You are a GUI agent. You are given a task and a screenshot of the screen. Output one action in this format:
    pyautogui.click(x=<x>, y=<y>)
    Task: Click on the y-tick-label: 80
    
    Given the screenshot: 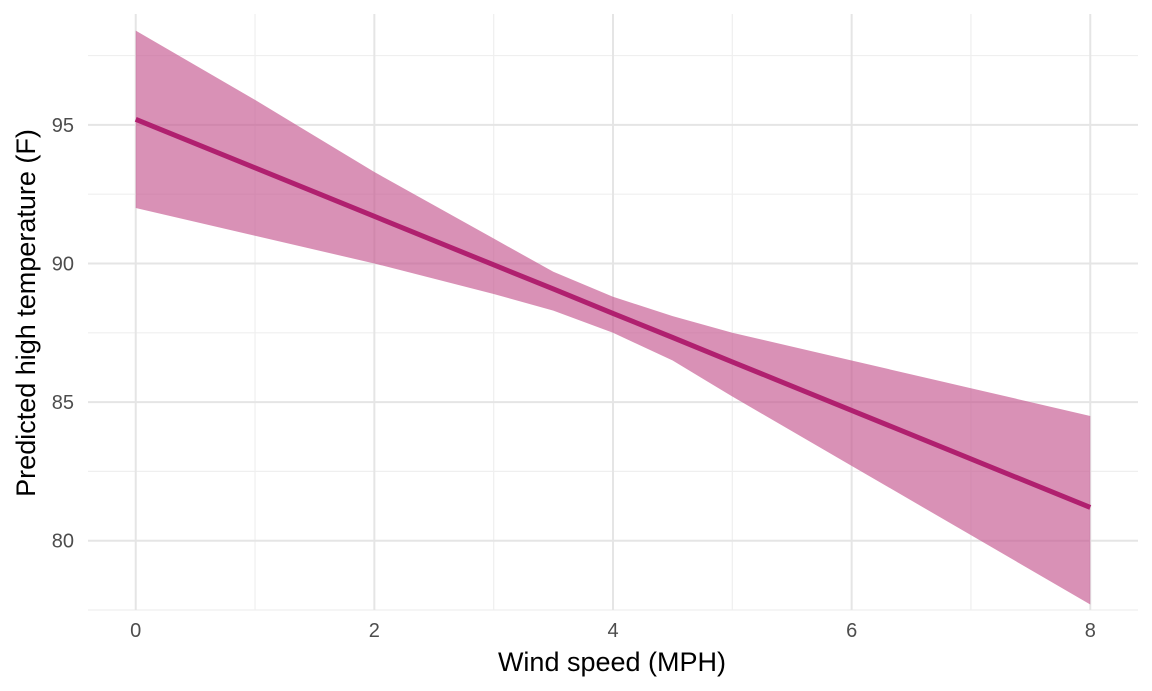 What is the action you would take?
    pyautogui.click(x=63, y=542)
    